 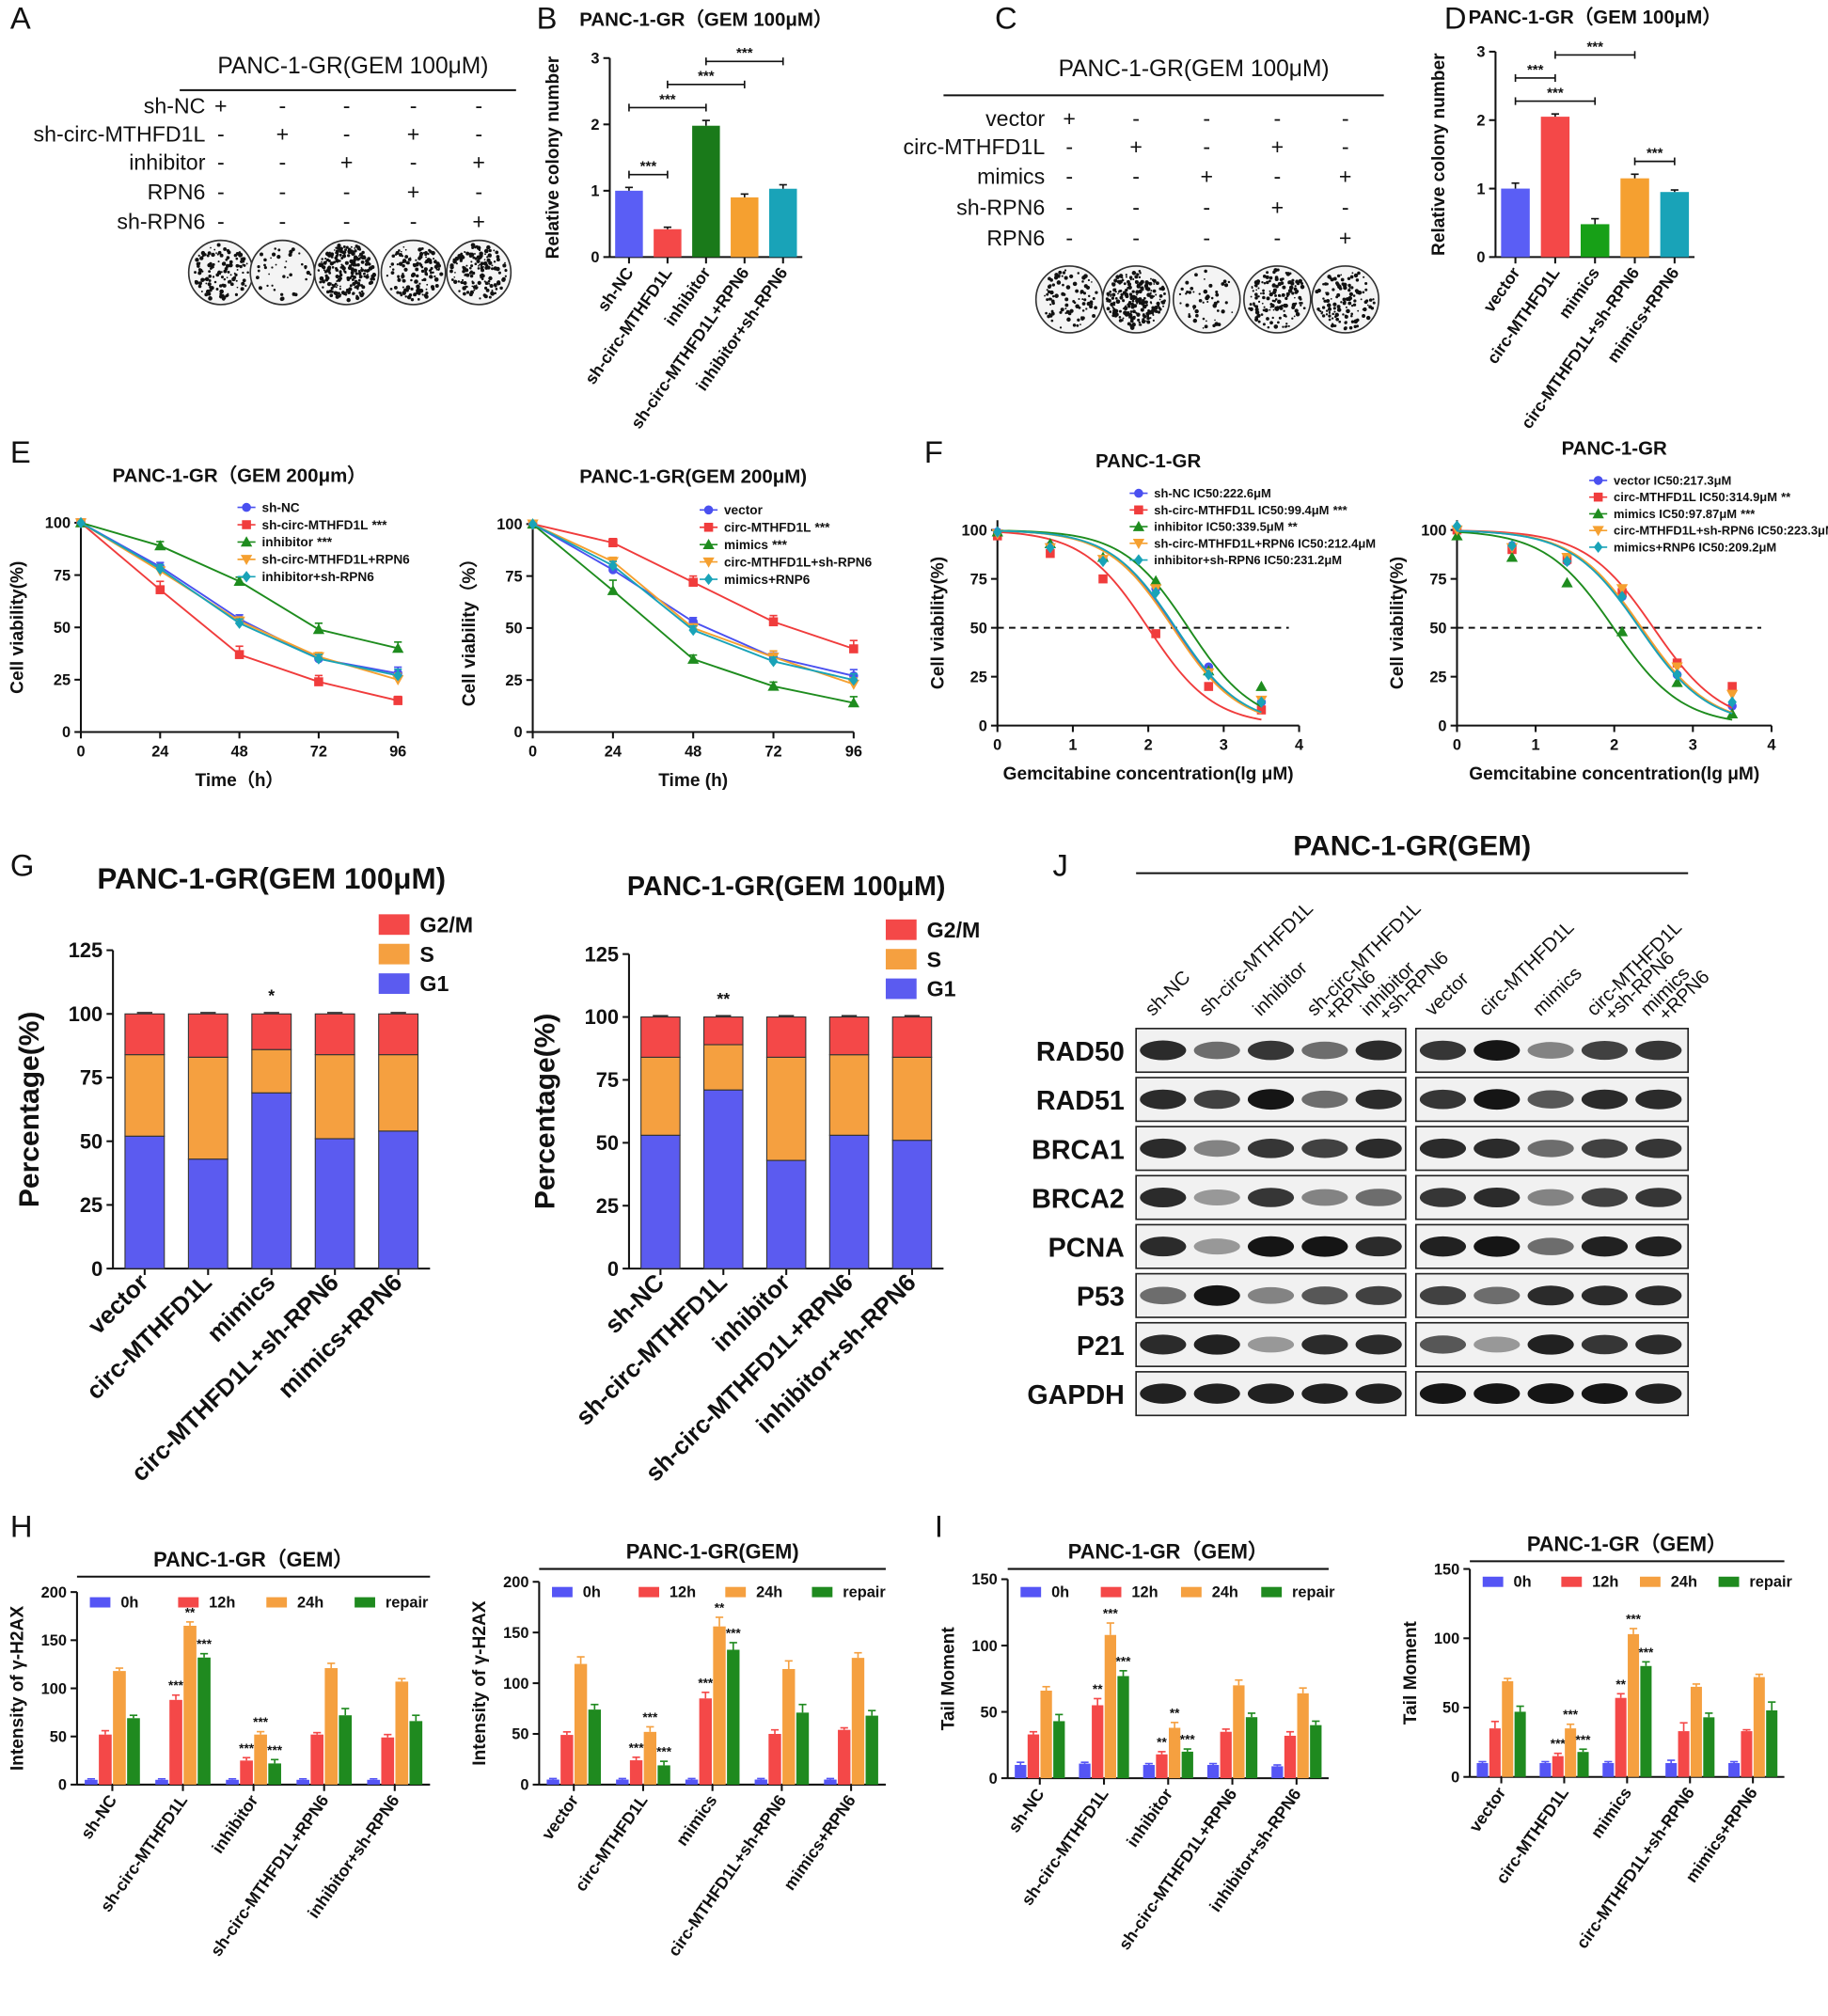 I want to click on y-tick-label: 25, so click(x=1437, y=677).